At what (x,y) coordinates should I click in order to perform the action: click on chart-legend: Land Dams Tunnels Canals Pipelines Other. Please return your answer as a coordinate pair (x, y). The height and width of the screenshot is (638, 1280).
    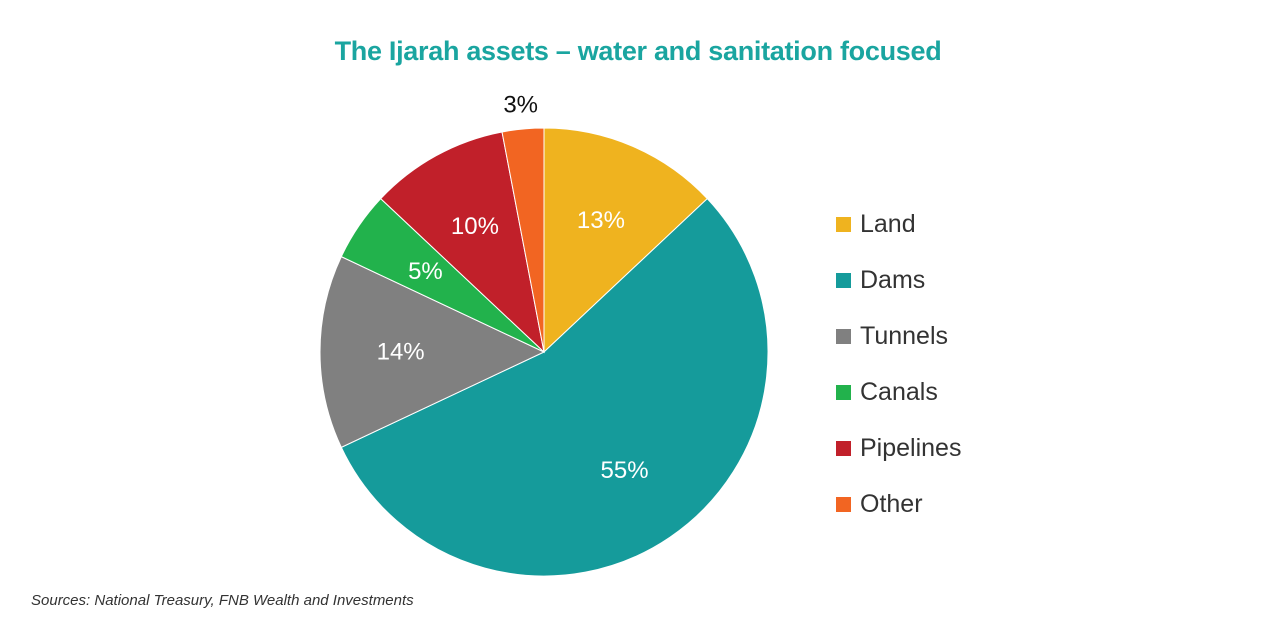
    Looking at the image, I should click on (898, 364).